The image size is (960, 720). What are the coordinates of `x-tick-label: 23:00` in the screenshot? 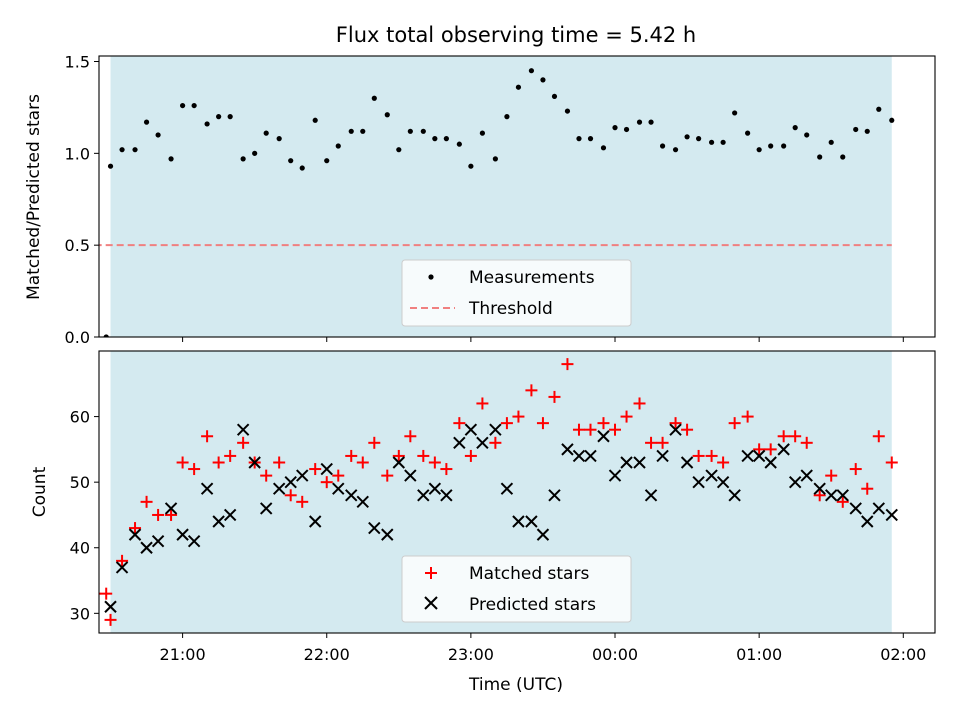 It's located at (471, 654).